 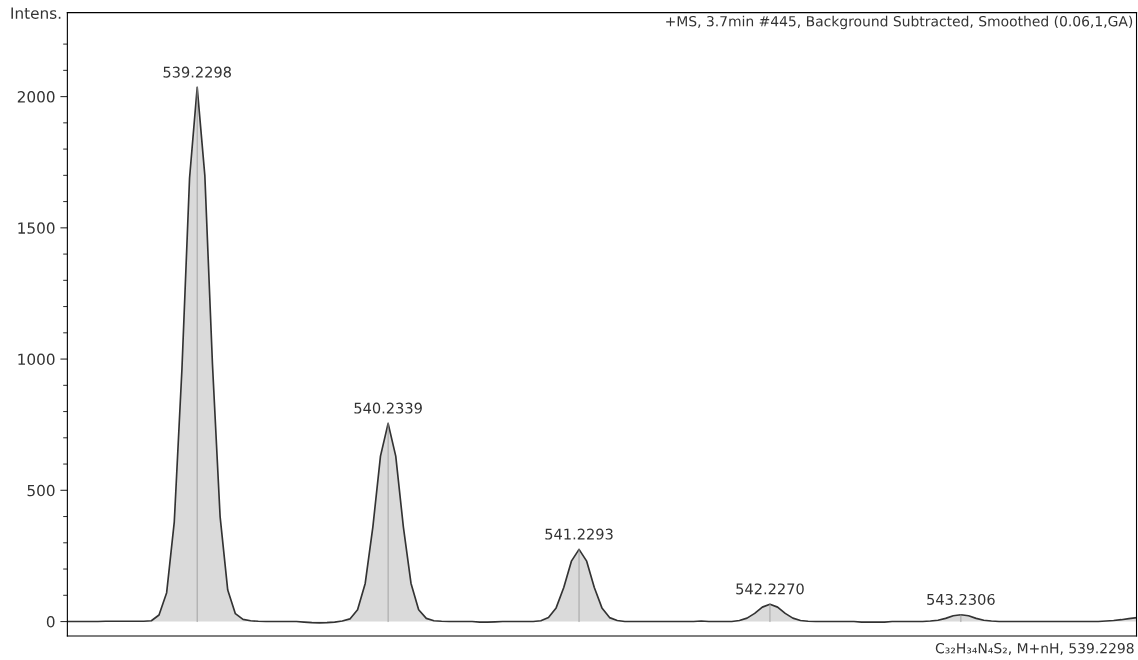 I want to click on annotation: 543.2306, so click(x=961, y=599).